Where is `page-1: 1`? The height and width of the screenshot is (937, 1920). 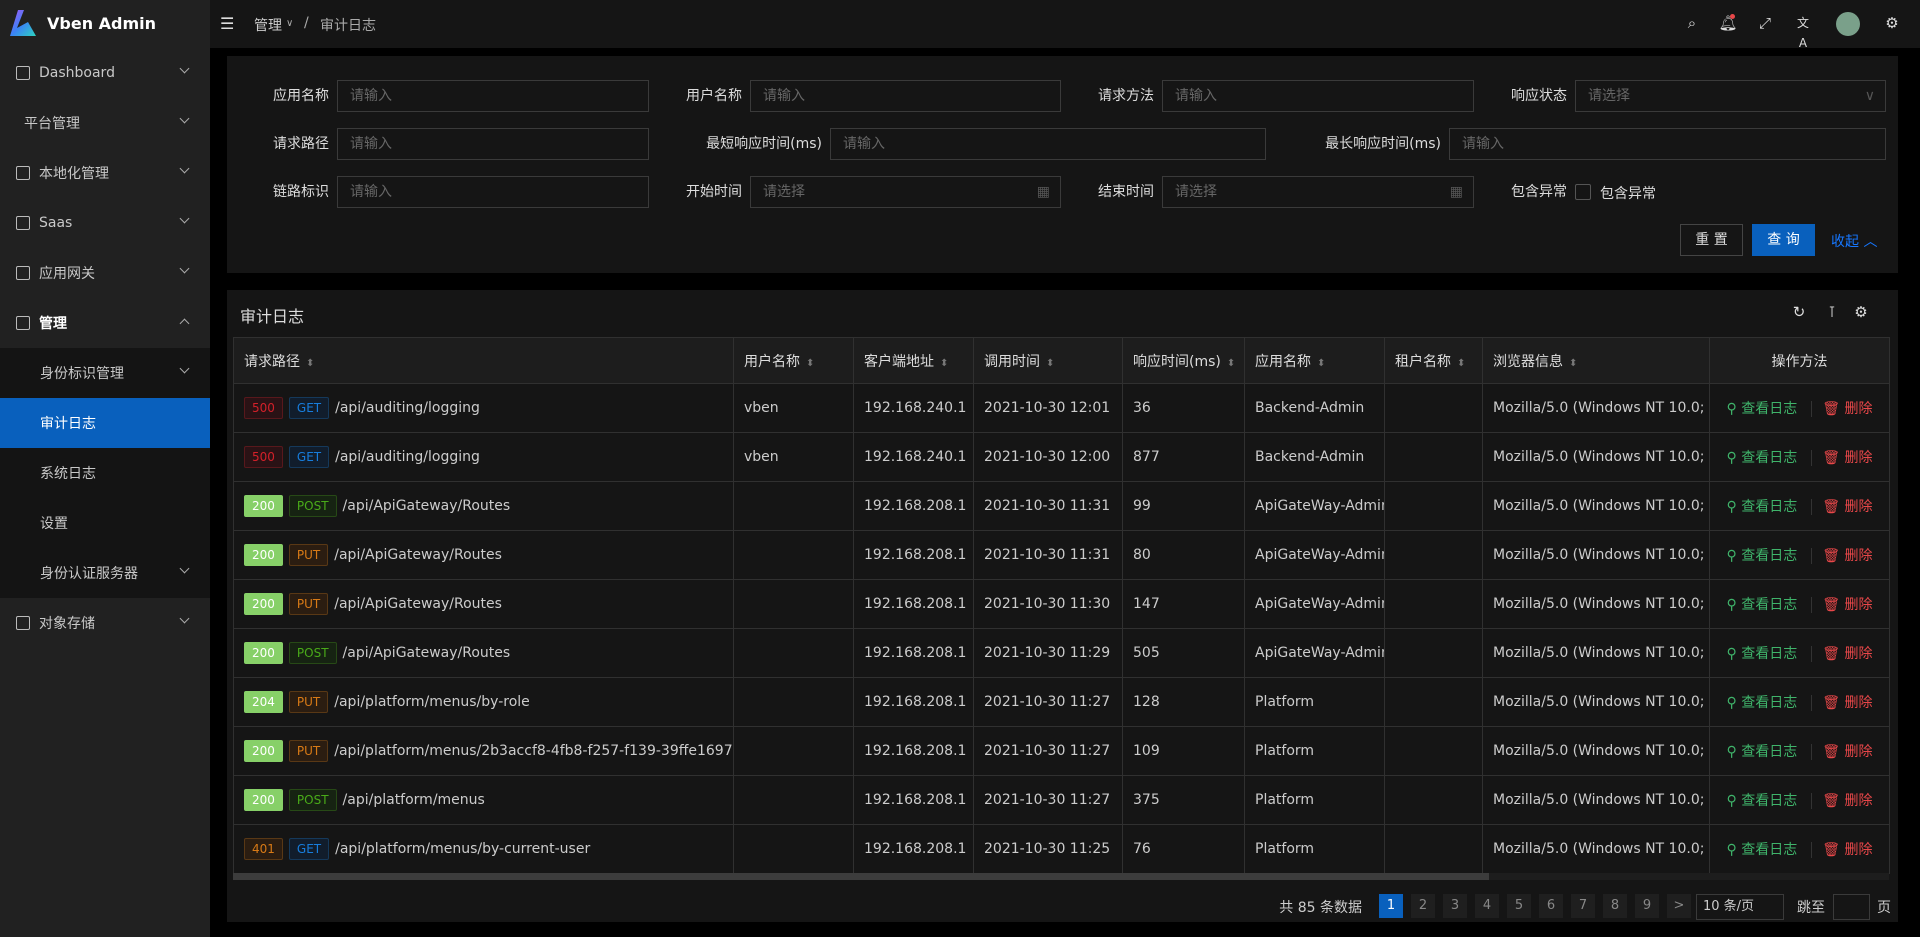 page-1: 1 is located at coordinates (1391, 906).